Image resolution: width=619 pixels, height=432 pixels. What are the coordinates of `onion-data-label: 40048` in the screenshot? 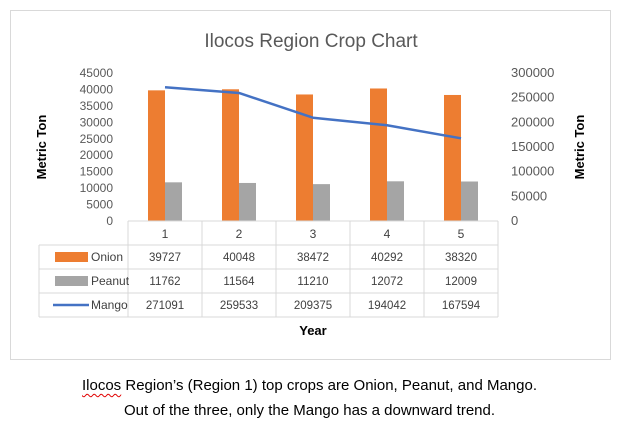 It's located at (239, 258).